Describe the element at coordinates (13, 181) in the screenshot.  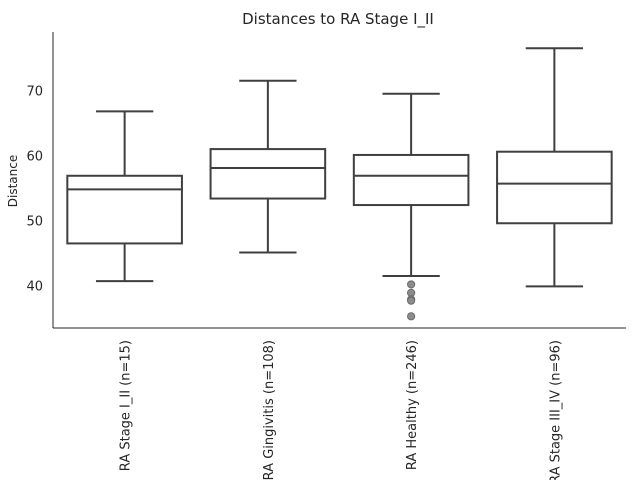
I see `y-axis-label: Distance` at that location.